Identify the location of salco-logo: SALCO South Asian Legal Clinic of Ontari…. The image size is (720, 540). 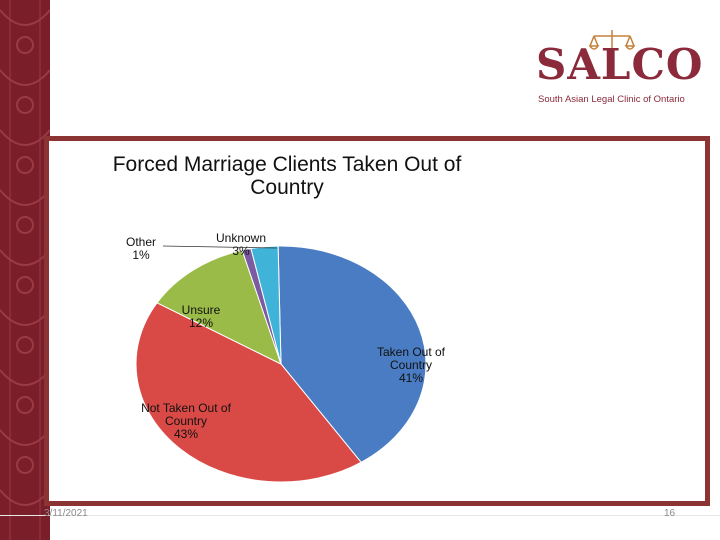
(617, 68).